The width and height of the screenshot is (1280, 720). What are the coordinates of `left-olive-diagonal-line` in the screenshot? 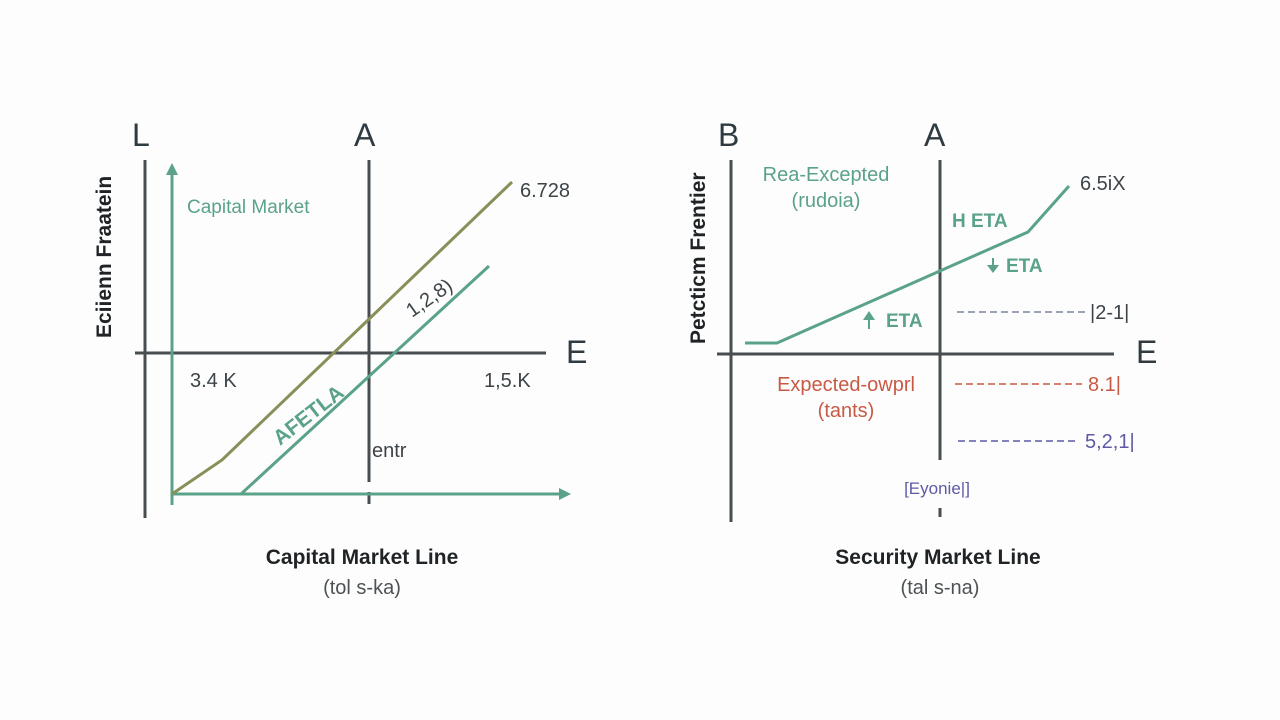 It's located at (342, 338).